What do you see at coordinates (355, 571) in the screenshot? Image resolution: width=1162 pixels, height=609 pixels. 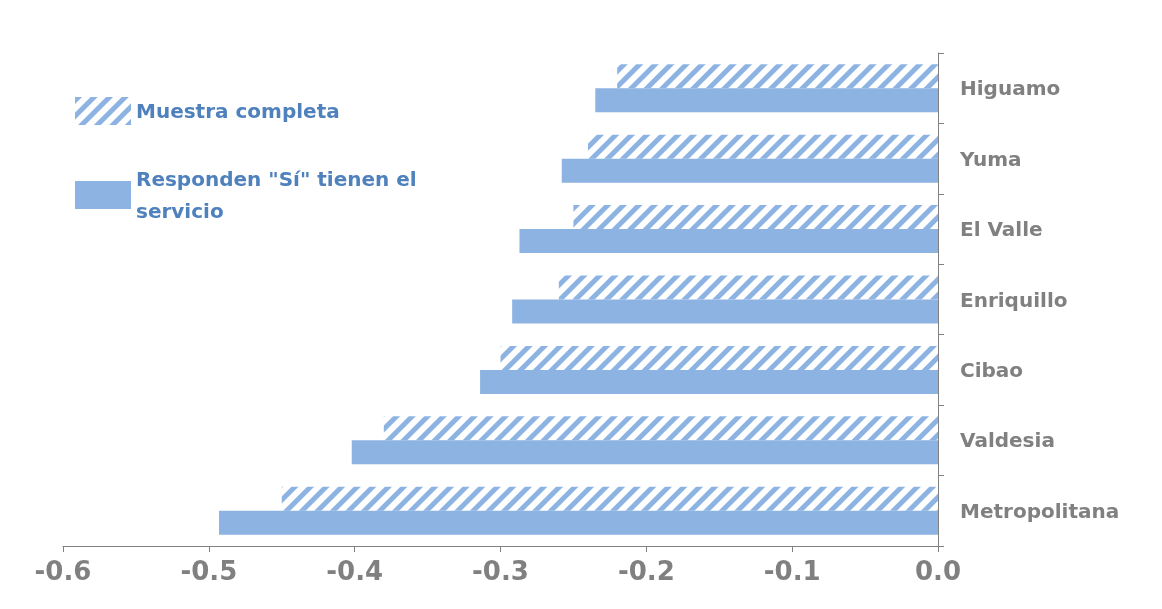 I see `x-tick-label: -0.4` at bounding box center [355, 571].